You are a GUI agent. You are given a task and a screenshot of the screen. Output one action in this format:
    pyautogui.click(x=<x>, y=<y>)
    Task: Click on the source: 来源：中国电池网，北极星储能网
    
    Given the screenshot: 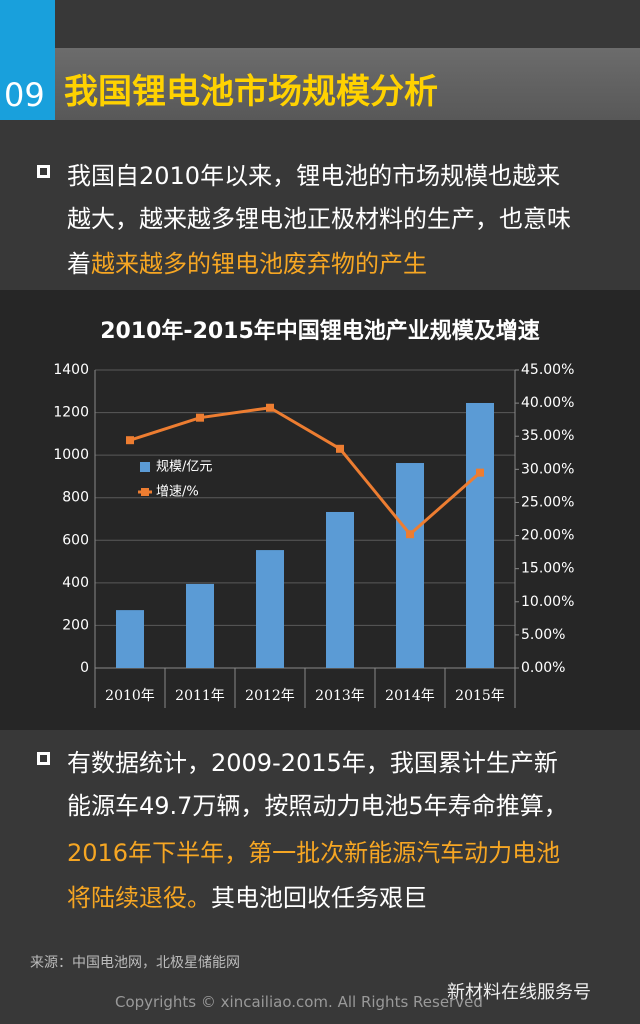 What is the action you would take?
    pyautogui.click(x=135, y=963)
    